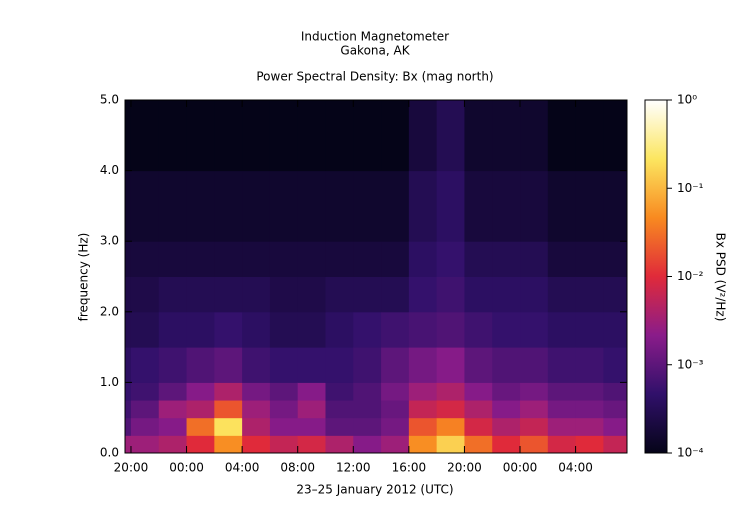  Describe the element at coordinates (690, 364) in the screenshot. I see `colorbar-tick-label: 10⁻³` at that location.